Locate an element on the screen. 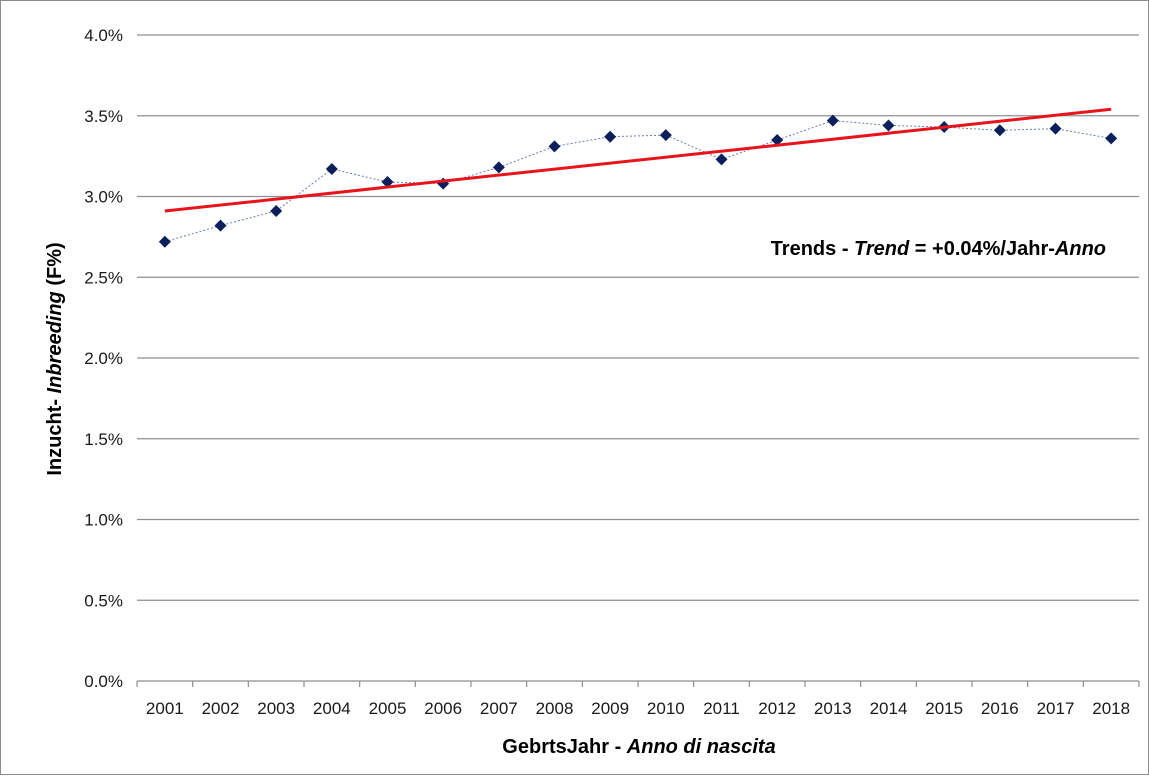 This screenshot has height=776, width=1149. trendline-layer is located at coordinates (638, 160).